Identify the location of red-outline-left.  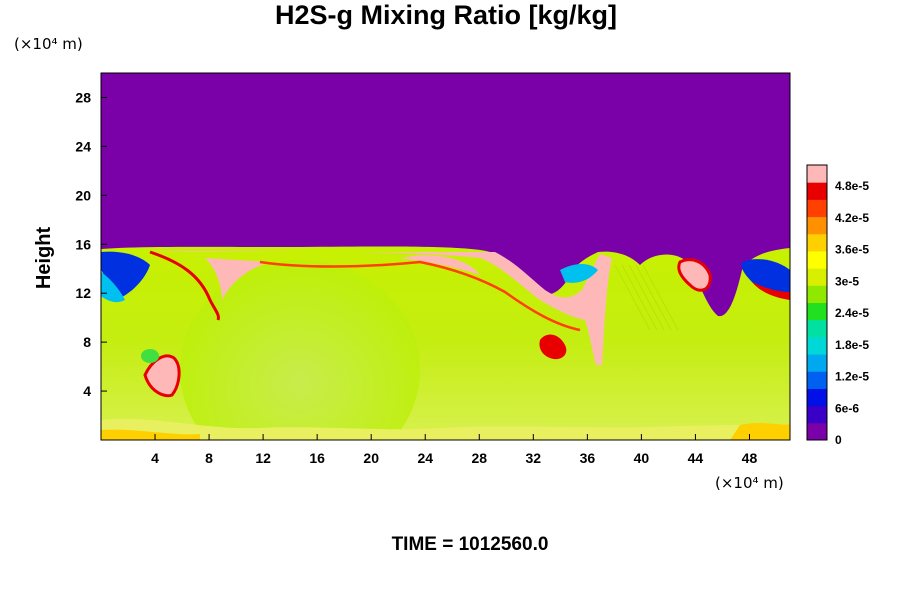
(184, 285).